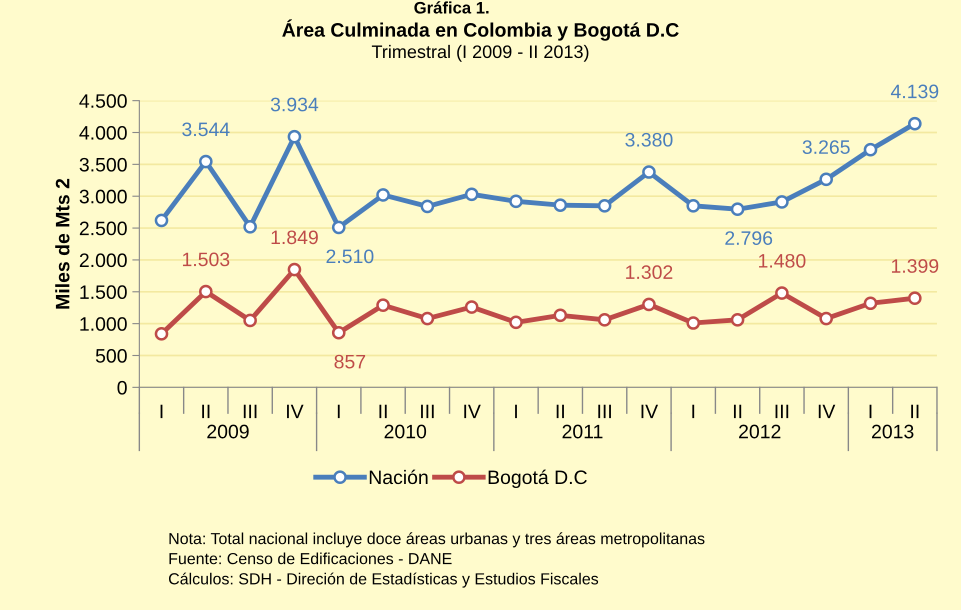  Describe the element at coordinates (103, 133) in the screenshot. I see `y-tick-label: 4.000` at that location.